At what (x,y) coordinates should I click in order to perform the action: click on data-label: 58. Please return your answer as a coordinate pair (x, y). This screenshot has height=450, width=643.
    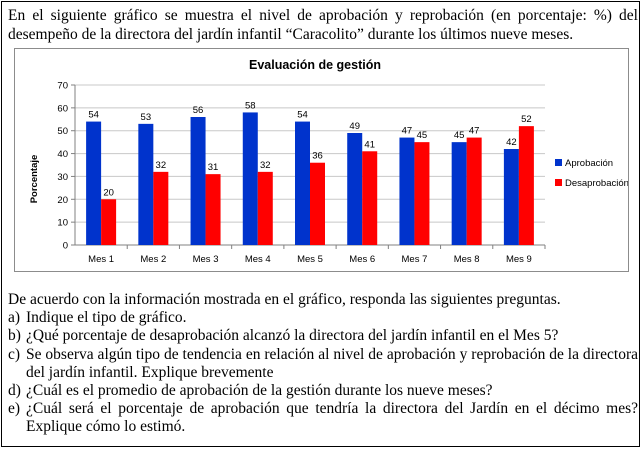
    Looking at the image, I should click on (250, 105).